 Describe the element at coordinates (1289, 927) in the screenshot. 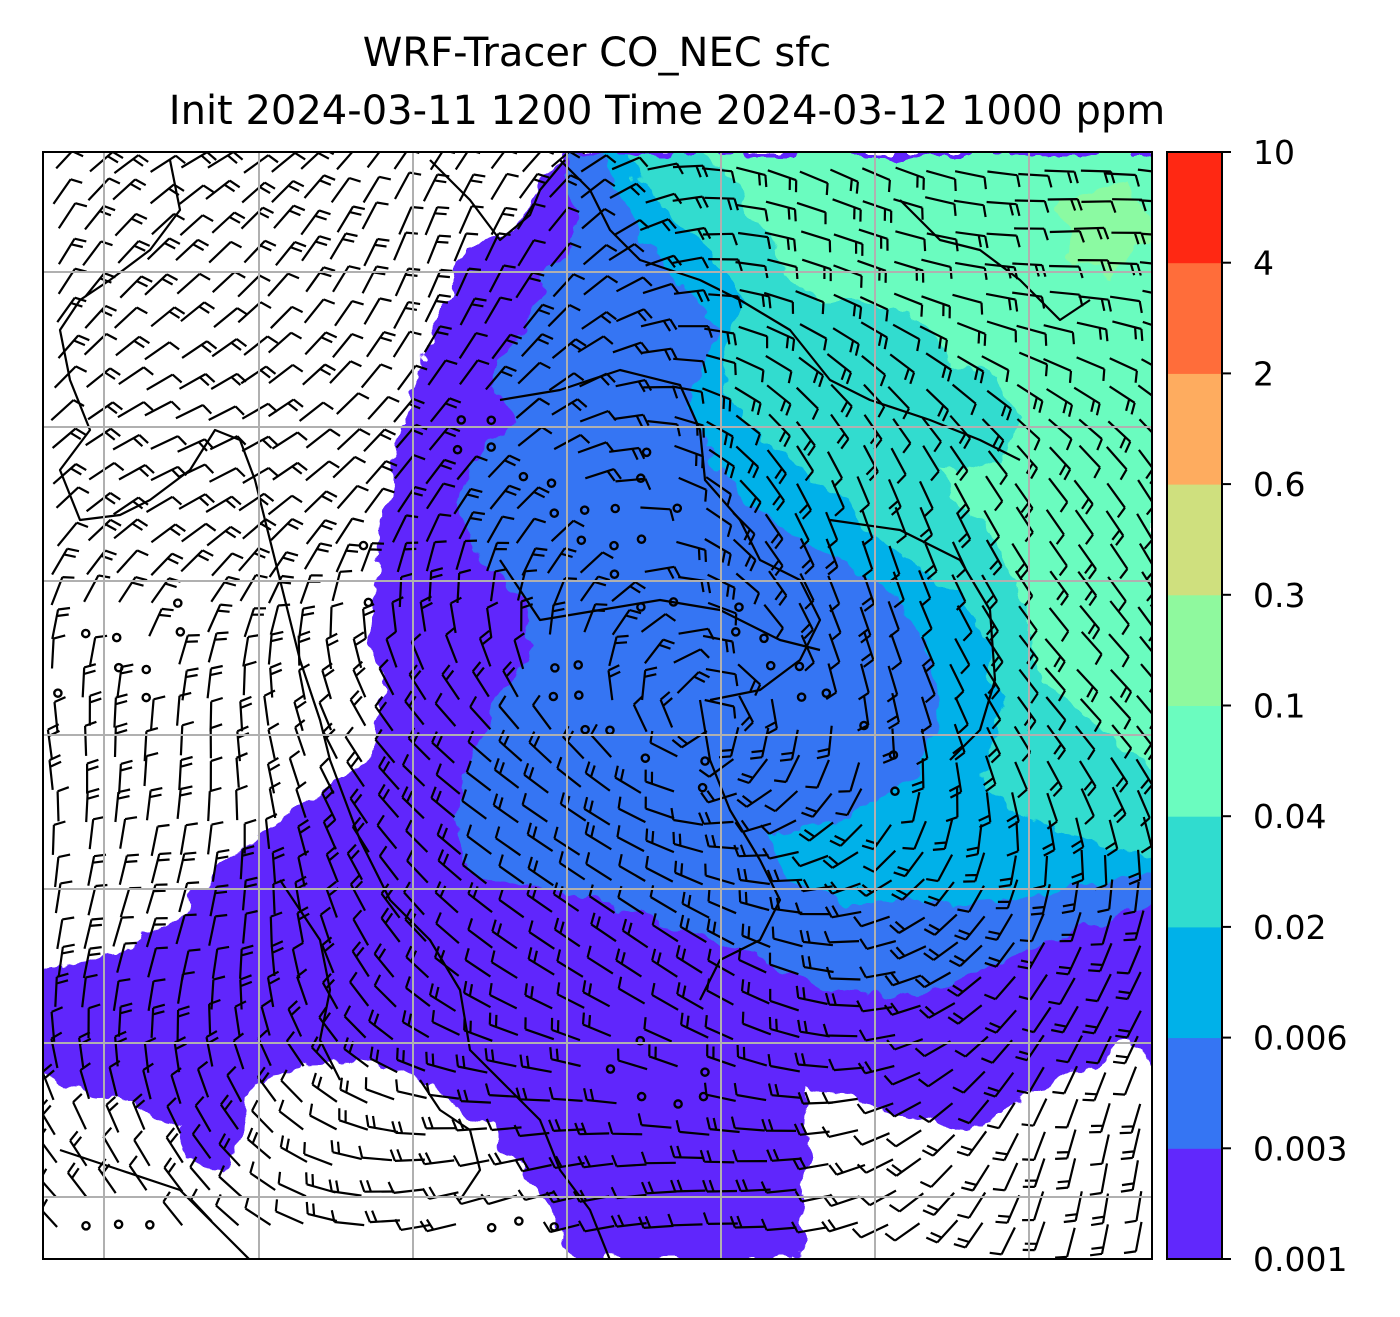

I see `colorbar-tick-label: 0.02` at that location.